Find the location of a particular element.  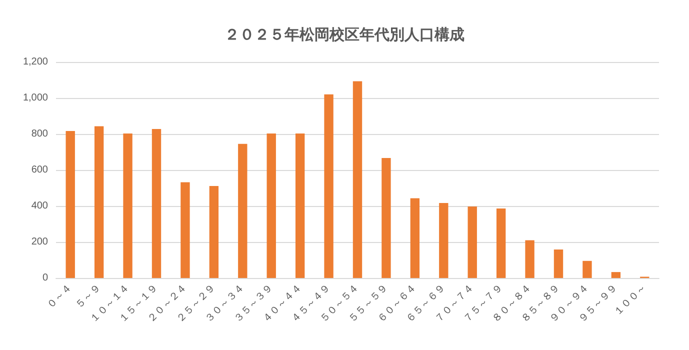

y-tick-label: 600 is located at coordinates (39, 170).